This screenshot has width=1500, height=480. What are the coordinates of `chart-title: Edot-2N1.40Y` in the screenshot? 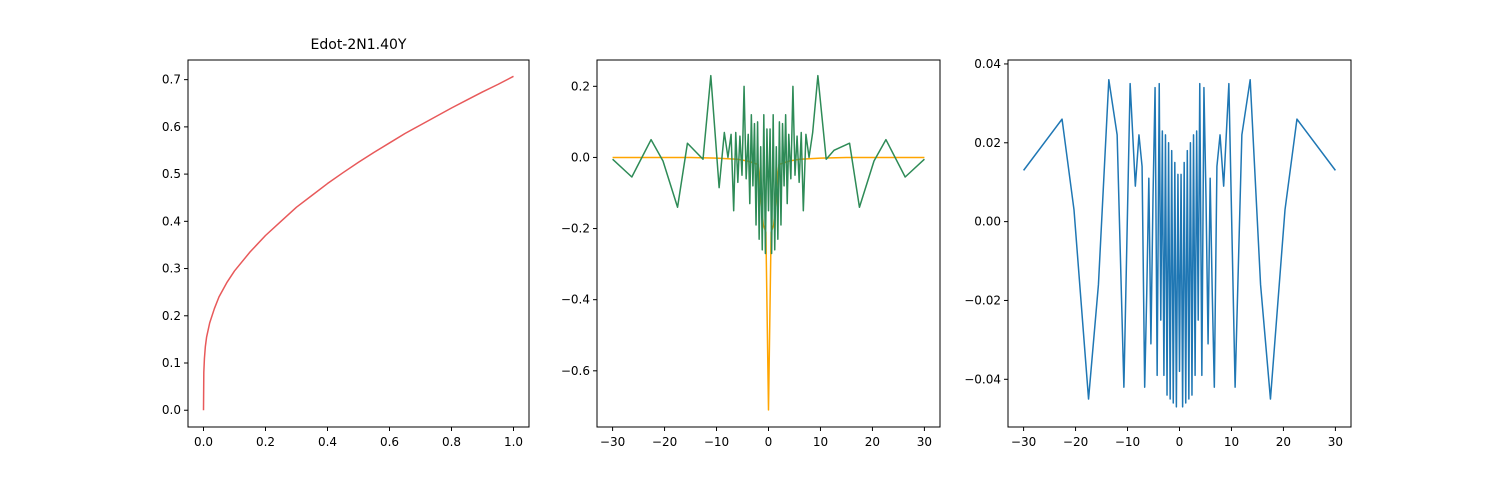 It's located at (359, 45).